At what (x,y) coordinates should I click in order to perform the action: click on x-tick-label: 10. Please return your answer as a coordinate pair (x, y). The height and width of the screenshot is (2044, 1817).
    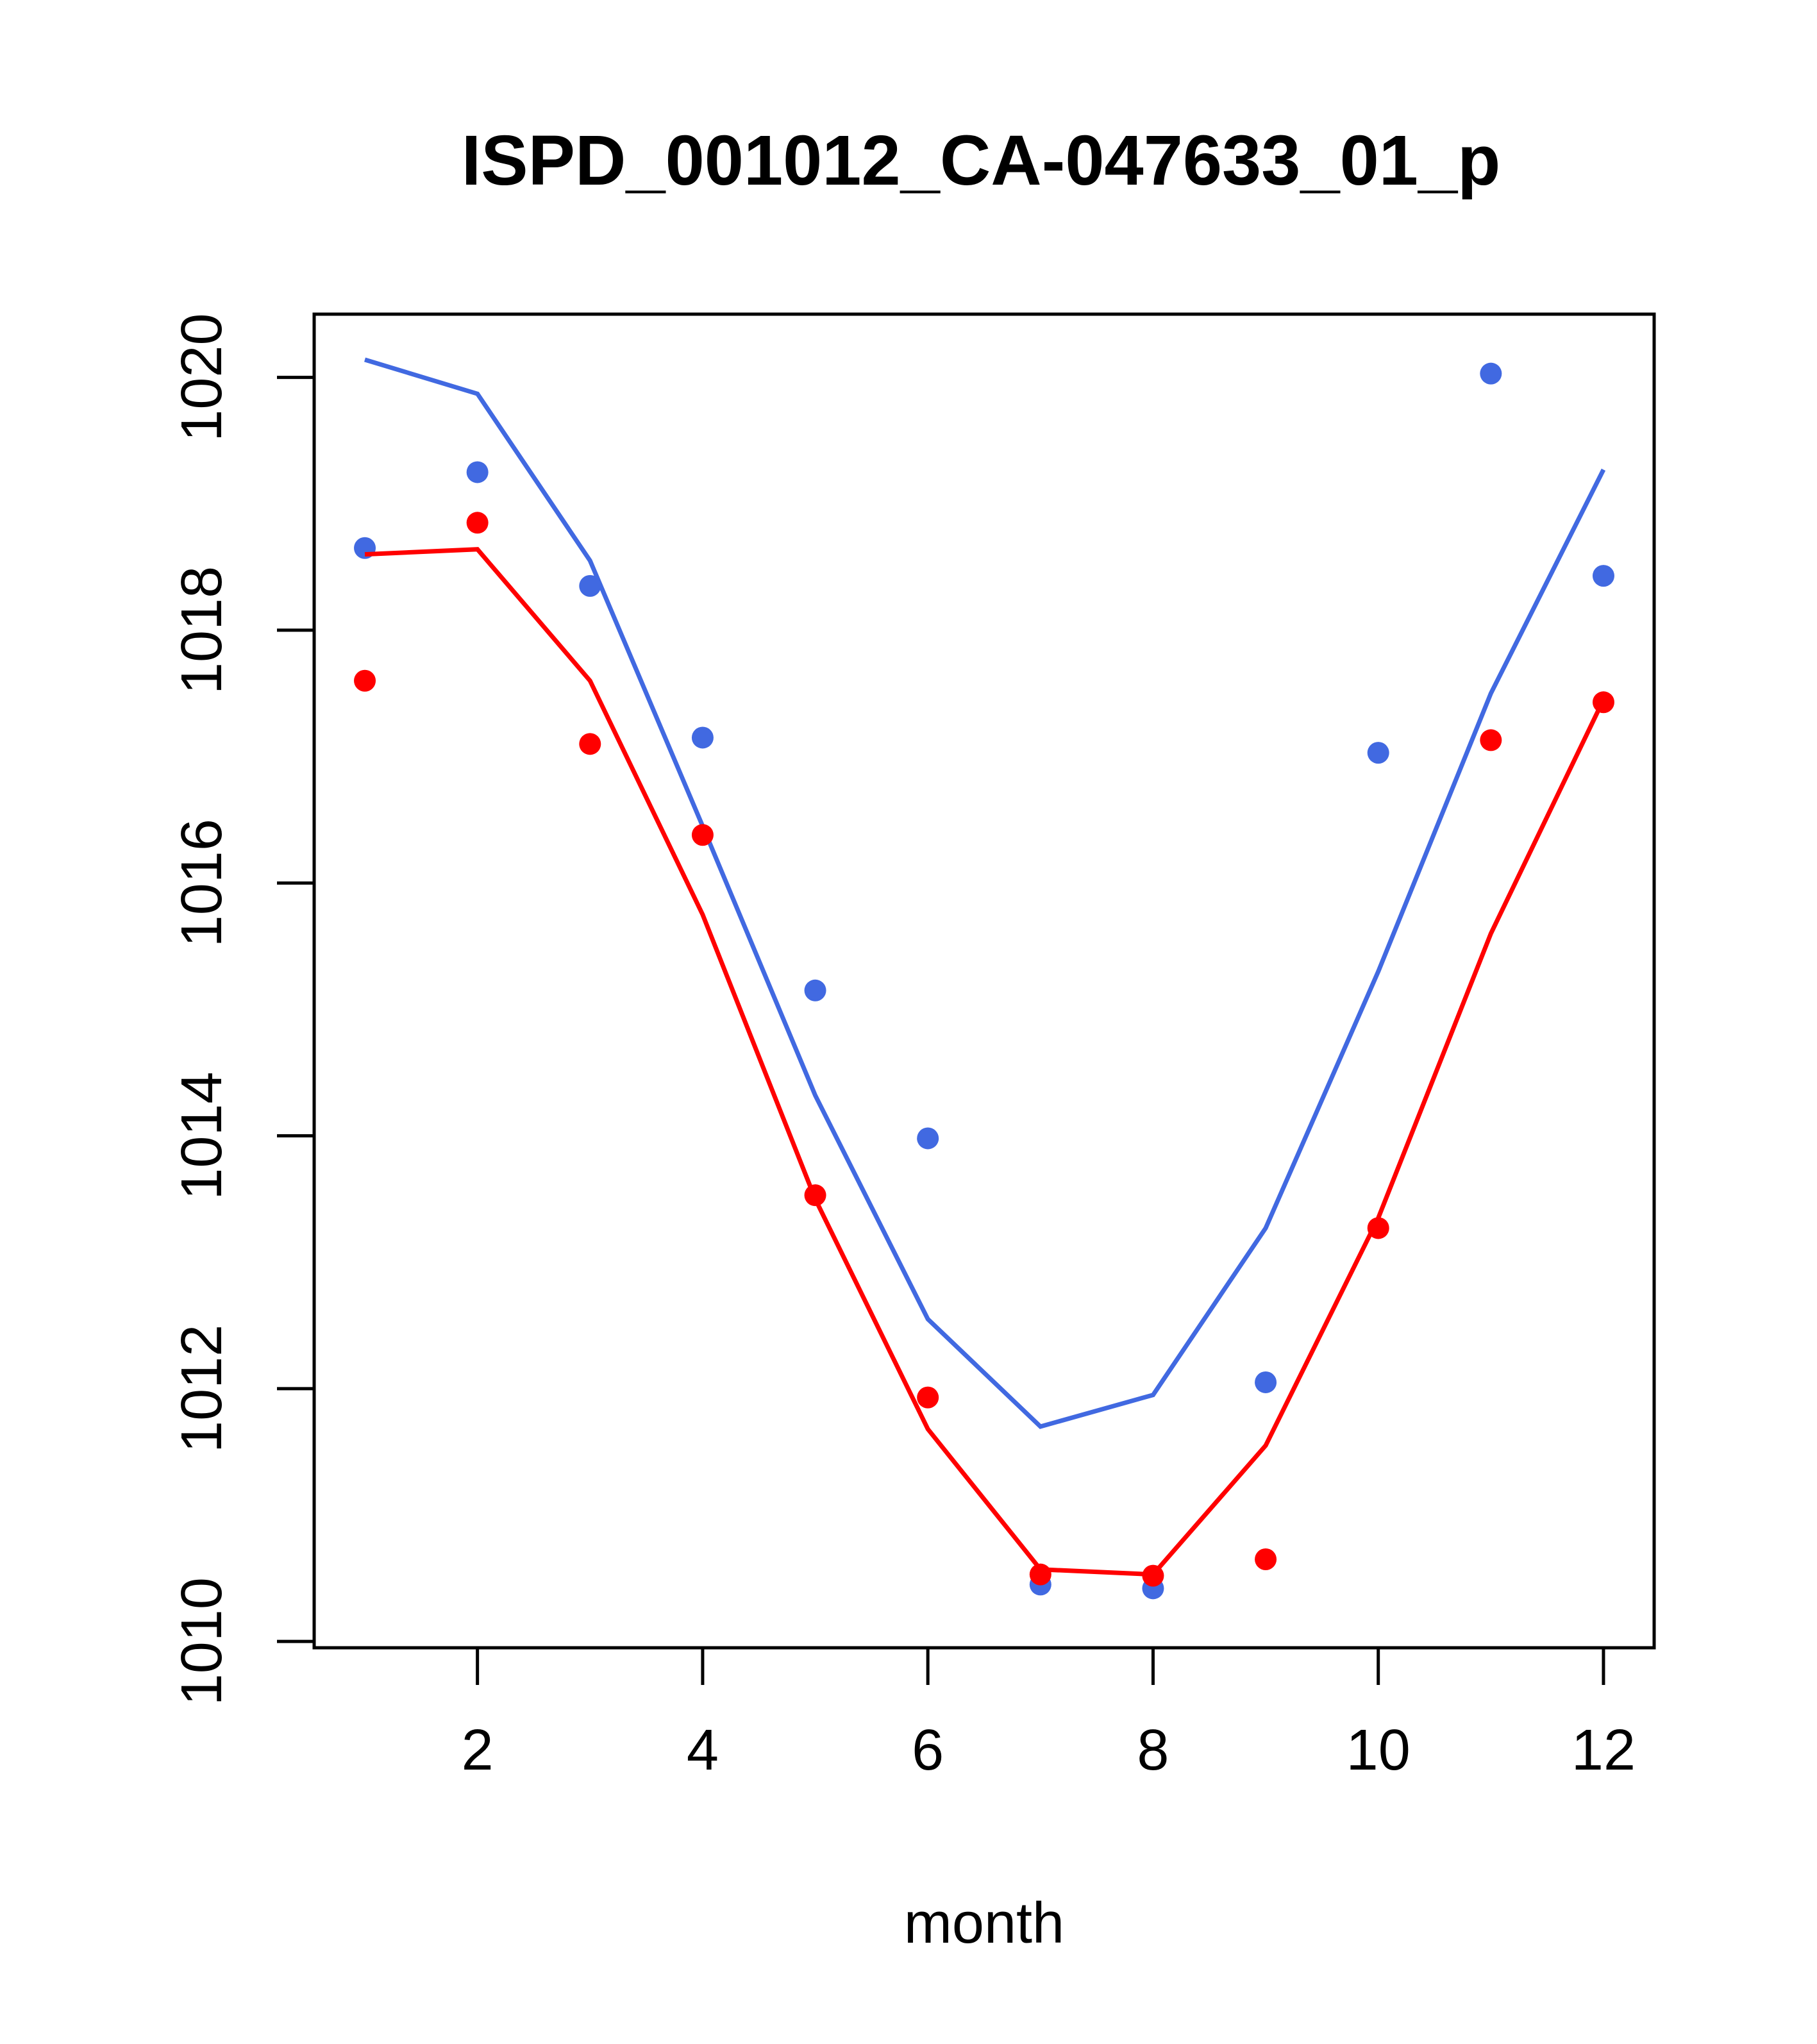
    Looking at the image, I should click on (1378, 1750).